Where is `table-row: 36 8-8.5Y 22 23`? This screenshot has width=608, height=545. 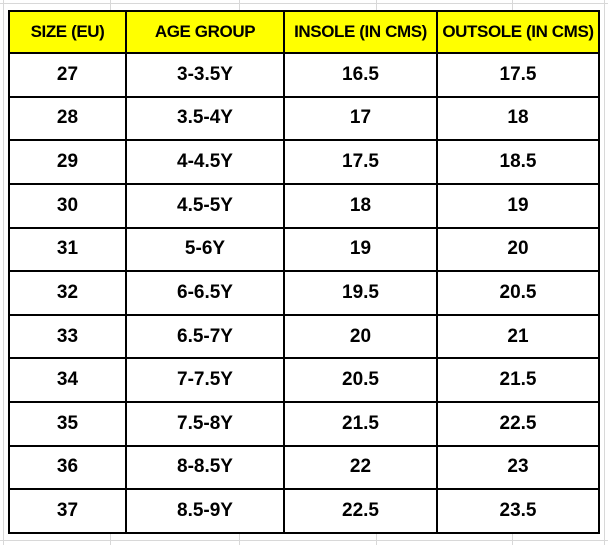
table-row: 36 8-8.5Y 22 23 is located at coordinates (304, 467).